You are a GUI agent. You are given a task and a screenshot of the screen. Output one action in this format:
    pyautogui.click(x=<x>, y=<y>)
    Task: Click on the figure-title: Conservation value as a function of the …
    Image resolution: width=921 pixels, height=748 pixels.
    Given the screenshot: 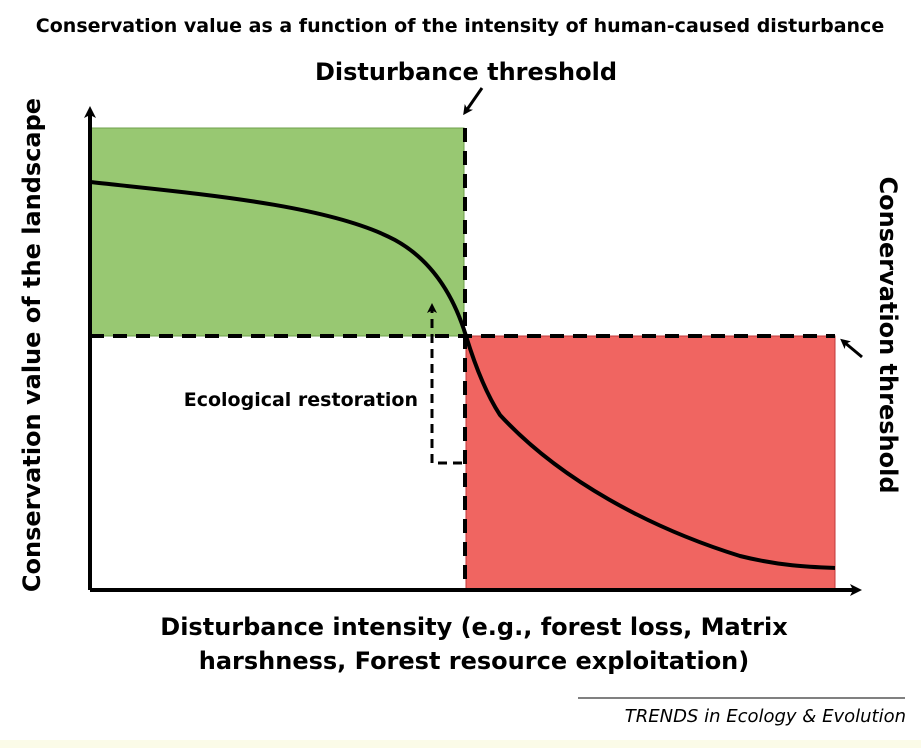 What is the action you would take?
    pyautogui.click(x=460, y=26)
    